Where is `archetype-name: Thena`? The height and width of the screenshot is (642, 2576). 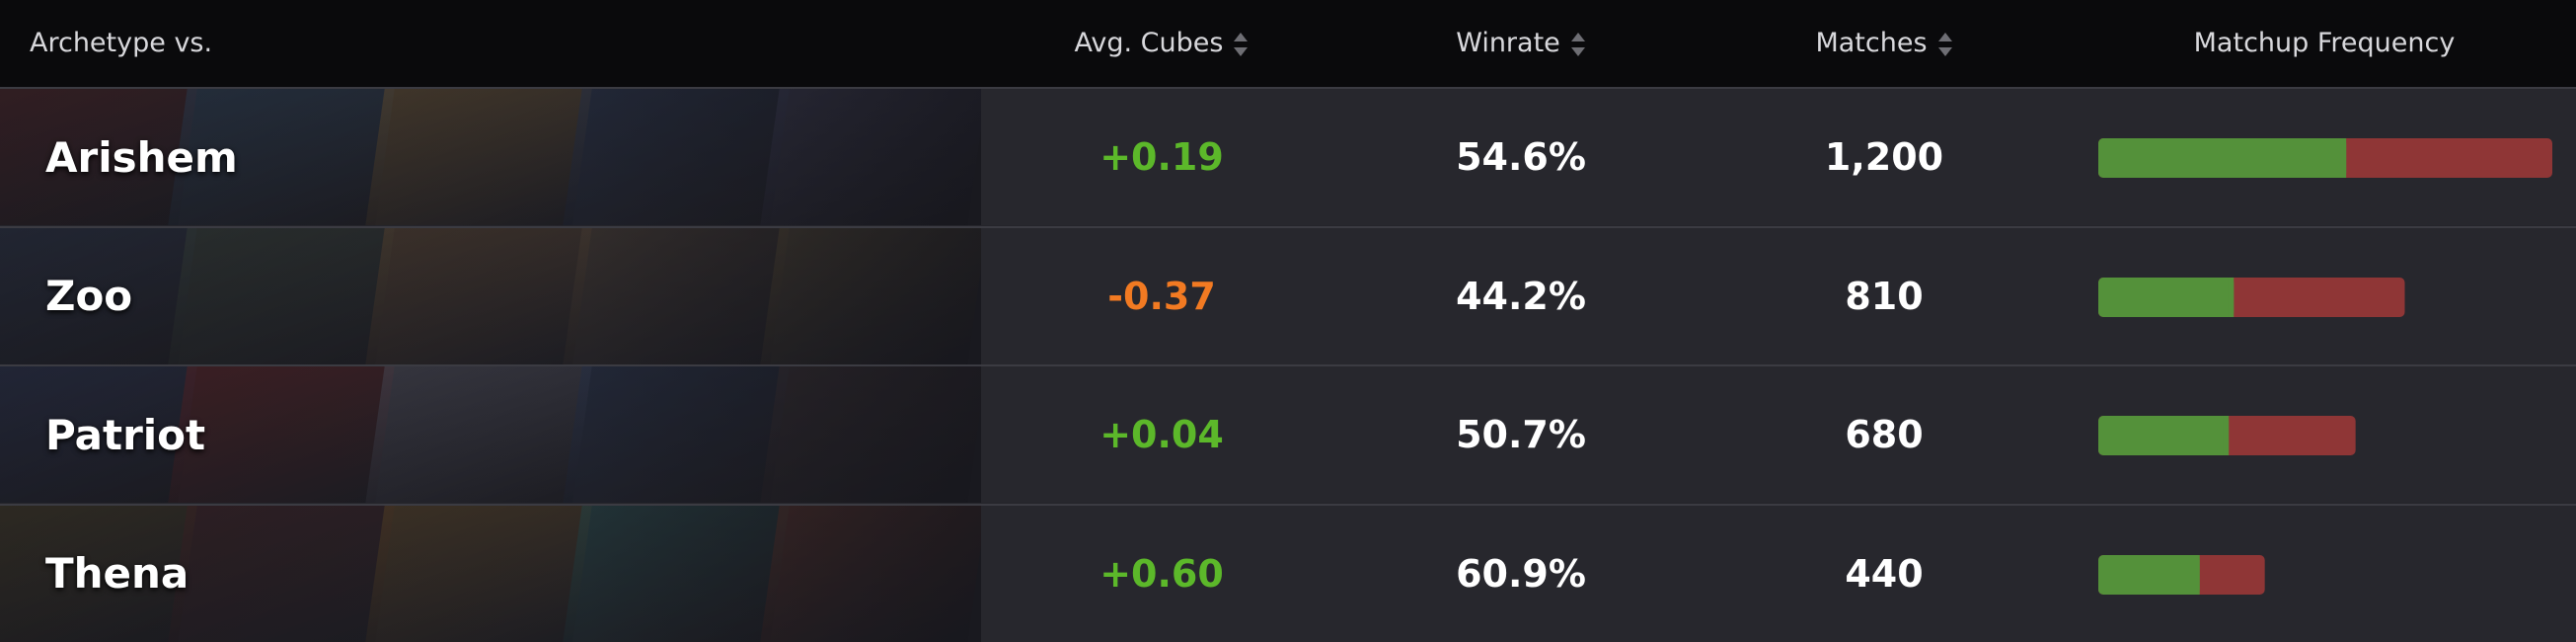 archetype-name: Thena is located at coordinates (117, 573).